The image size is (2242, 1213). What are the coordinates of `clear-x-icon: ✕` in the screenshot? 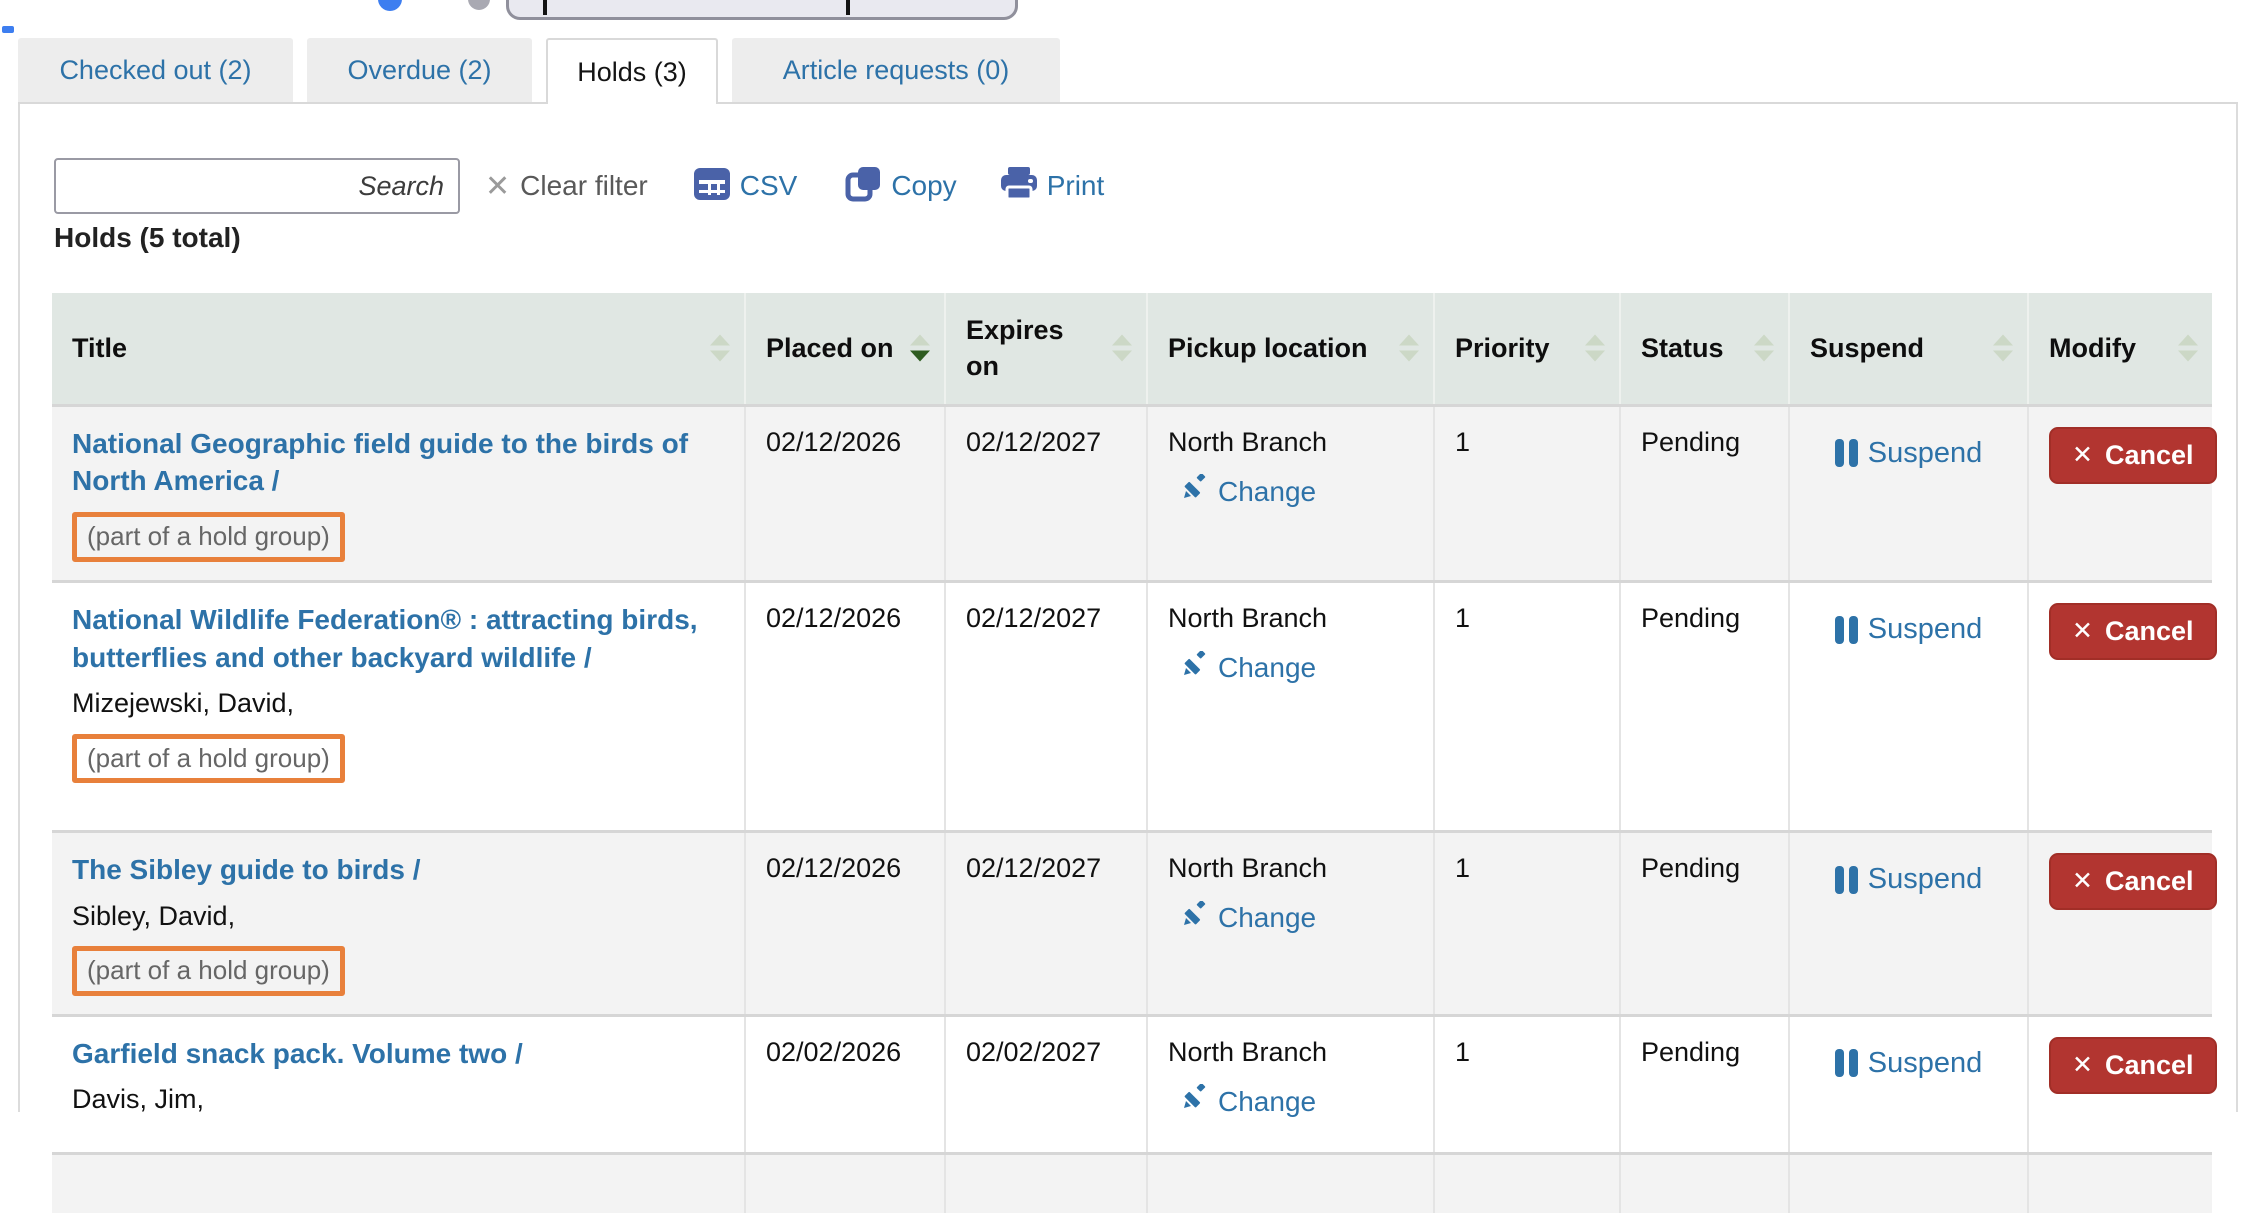 It's located at (498, 186).